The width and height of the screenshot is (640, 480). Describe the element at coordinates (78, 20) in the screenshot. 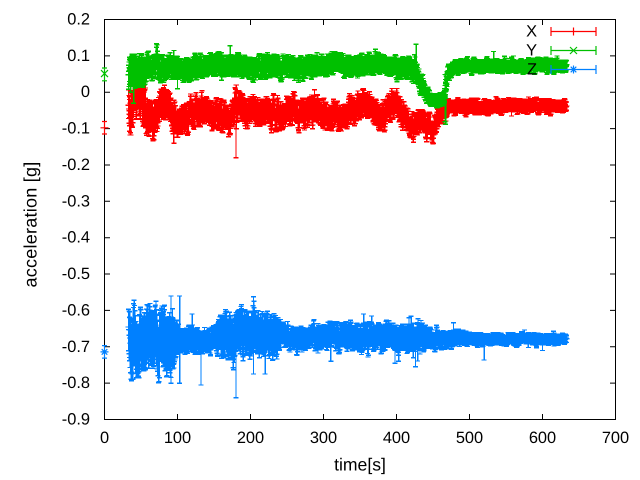

I see `svg-text: 0.2` at that location.